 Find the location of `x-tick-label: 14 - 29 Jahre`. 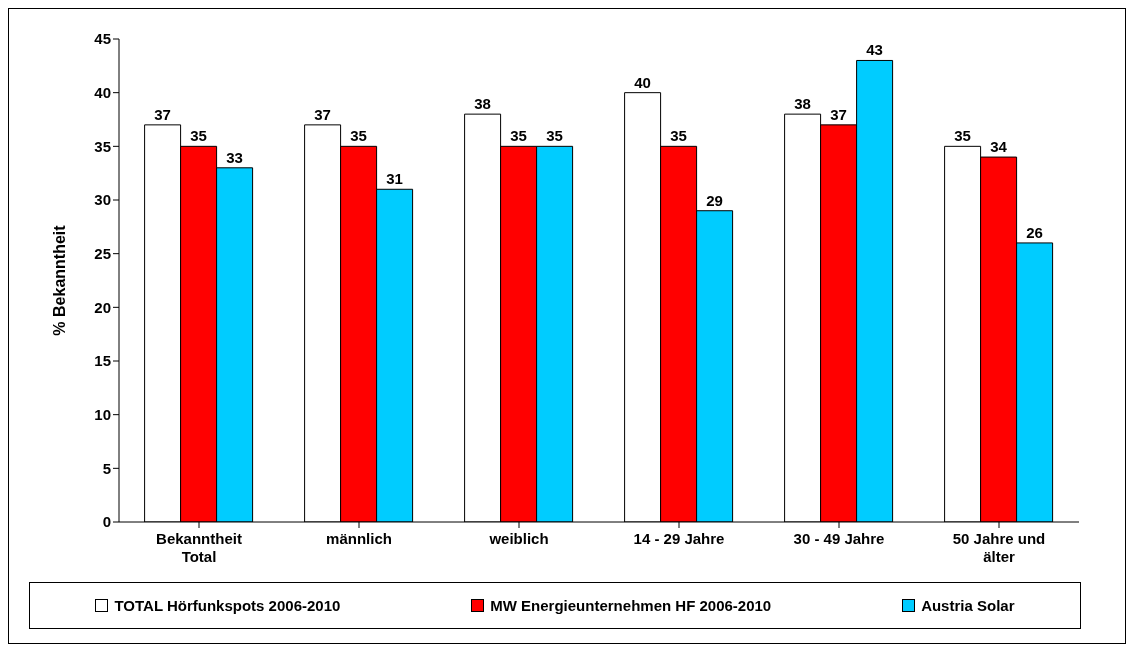

x-tick-label: 14 - 29 Jahre is located at coordinates (679, 538).